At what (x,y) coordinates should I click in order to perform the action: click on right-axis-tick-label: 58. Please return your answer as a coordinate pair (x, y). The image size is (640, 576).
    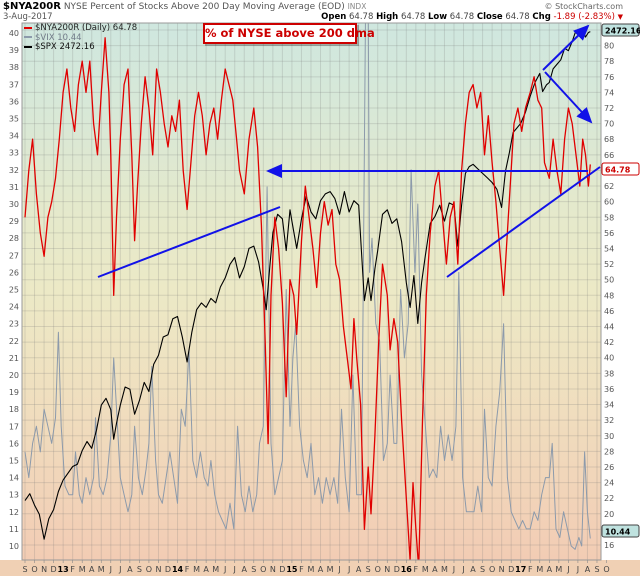
    Looking at the image, I should click on (609, 217).